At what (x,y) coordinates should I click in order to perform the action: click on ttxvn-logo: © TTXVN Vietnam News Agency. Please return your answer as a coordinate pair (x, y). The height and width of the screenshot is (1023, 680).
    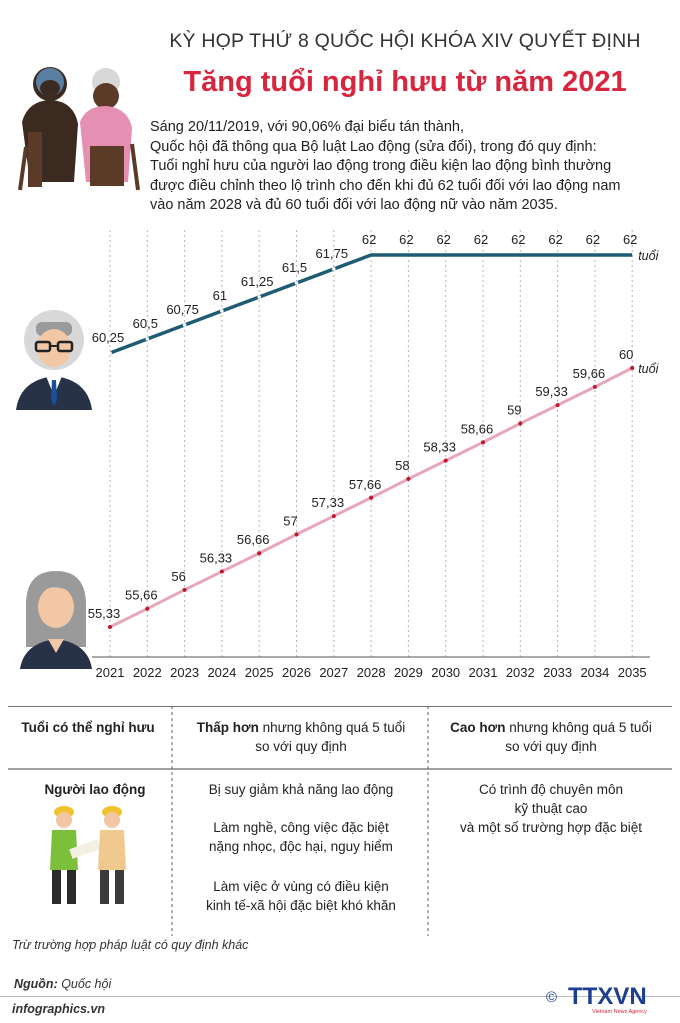
    Looking at the image, I should click on (596, 999).